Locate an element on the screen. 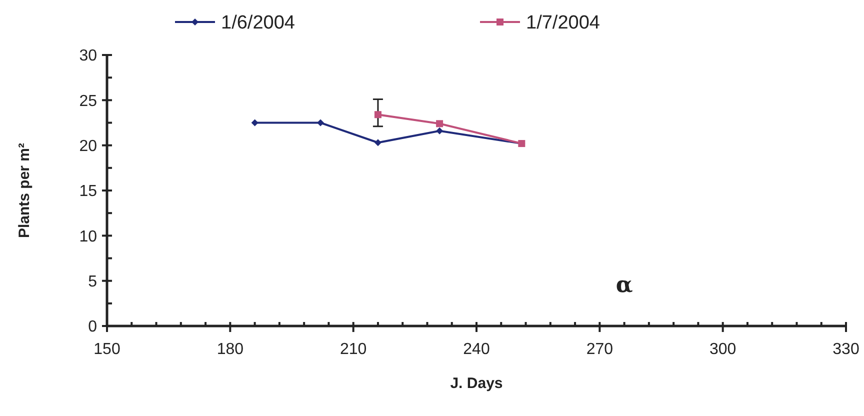 The width and height of the screenshot is (864, 416). y-tick-label: 30 is located at coordinates (88, 56).